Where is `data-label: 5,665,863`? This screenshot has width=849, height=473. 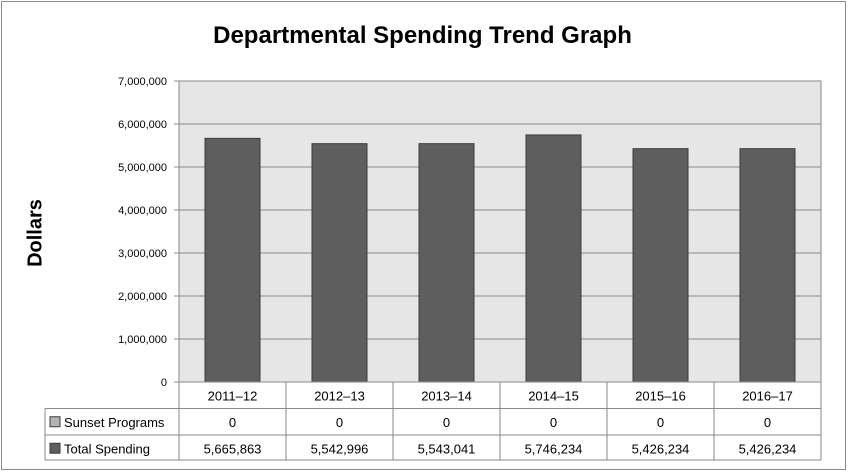 data-label: 5,665,863 is located at coordinates (233, 448).